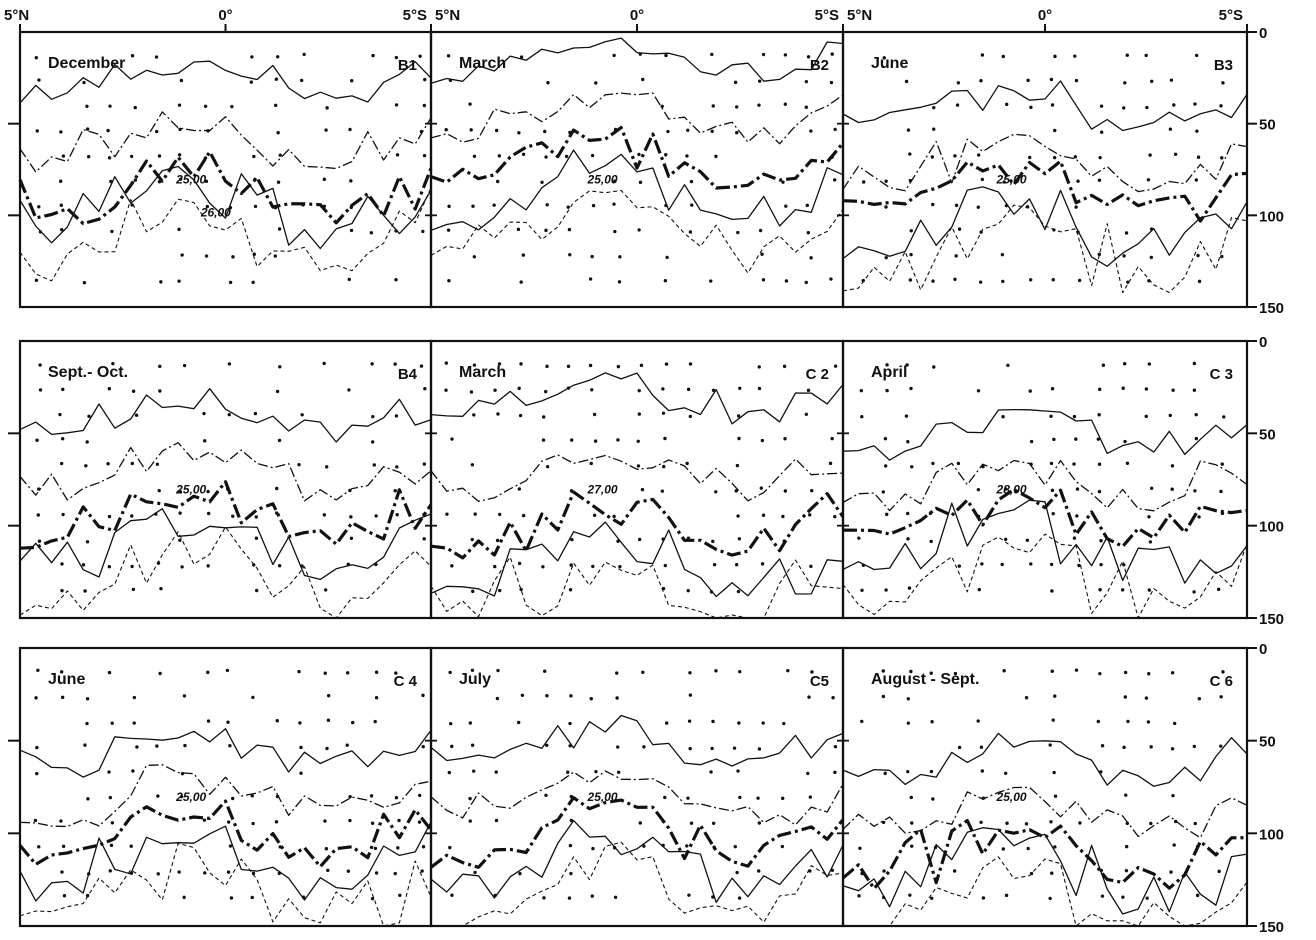  What do you see at coordinates (408, 374) in the screenshot?
I see `panel-code-label: B4` at bounding box center [408, 374].